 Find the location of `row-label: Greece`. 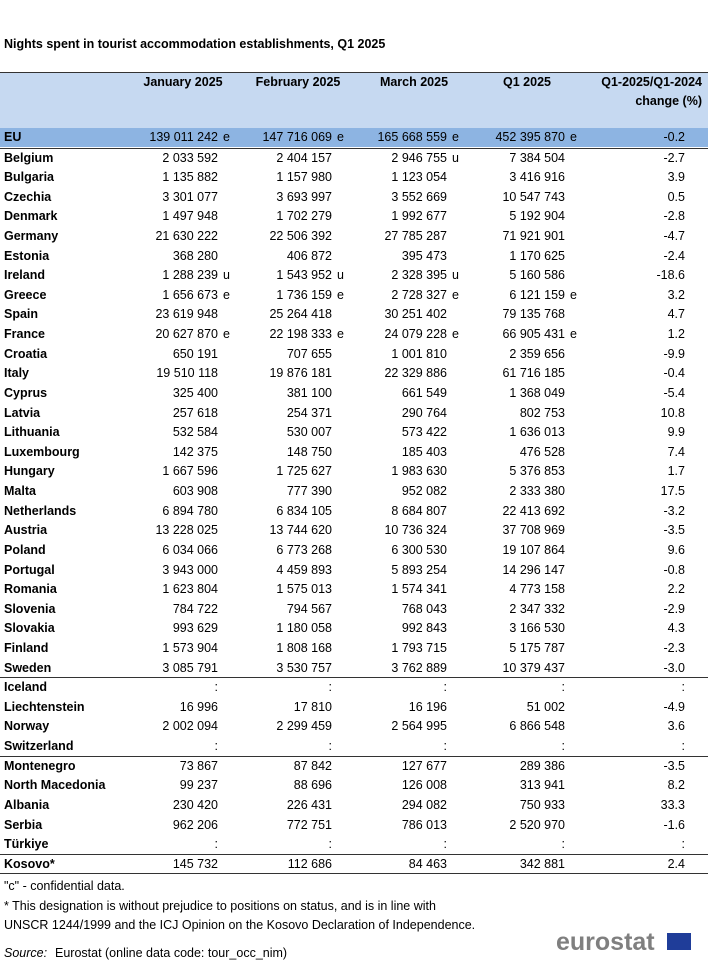

row-label: Greece is located at coordinates (25, 294).